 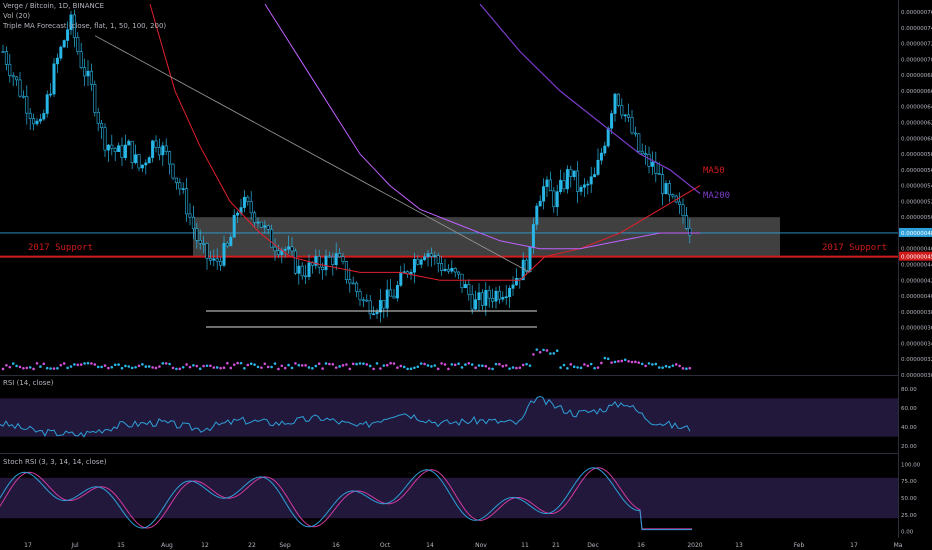 I want to click on stoch-tick-label: 50.00, so click(x=909, y=499).